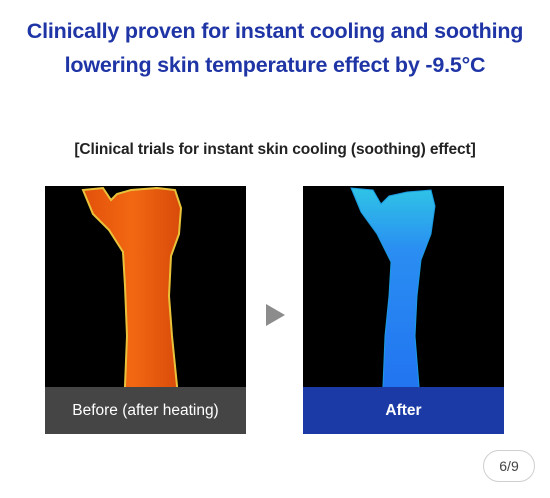  What do you see at coordinates (275, 315) in the screenshot?
I see `play-arrow-icon` at bounding box center [275, 315].